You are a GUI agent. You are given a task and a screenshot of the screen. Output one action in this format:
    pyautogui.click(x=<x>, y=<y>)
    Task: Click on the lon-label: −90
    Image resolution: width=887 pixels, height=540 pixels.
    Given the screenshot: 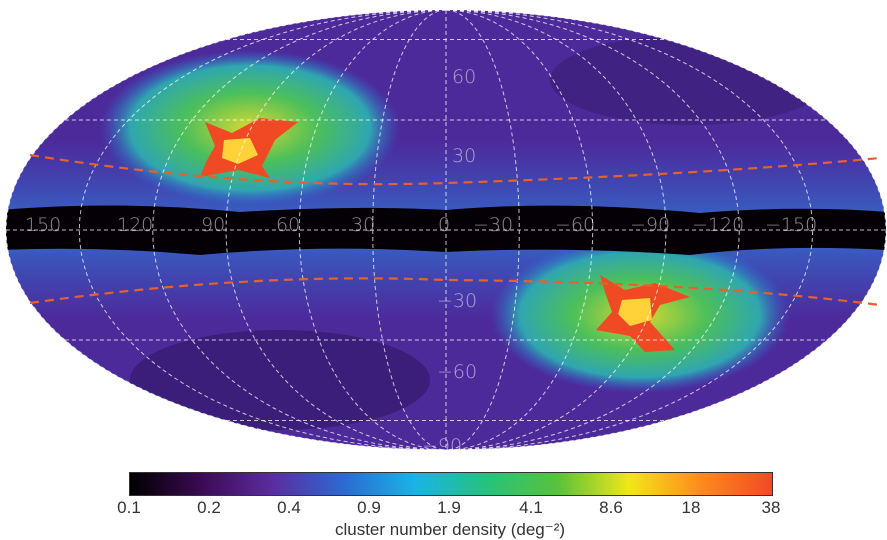 What is the action you would take?
    pyautogui.click(x=650, y=225)
    